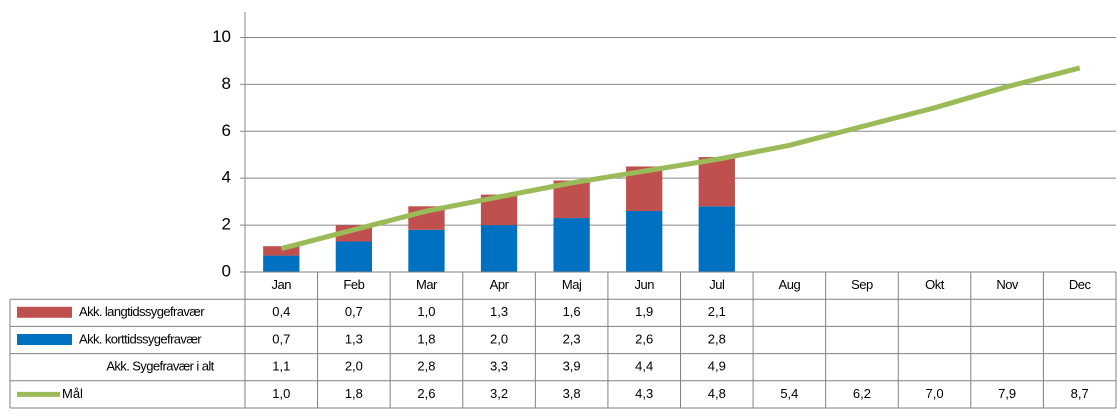  I want to click on y-tick-label: 4, so click(226, 177).